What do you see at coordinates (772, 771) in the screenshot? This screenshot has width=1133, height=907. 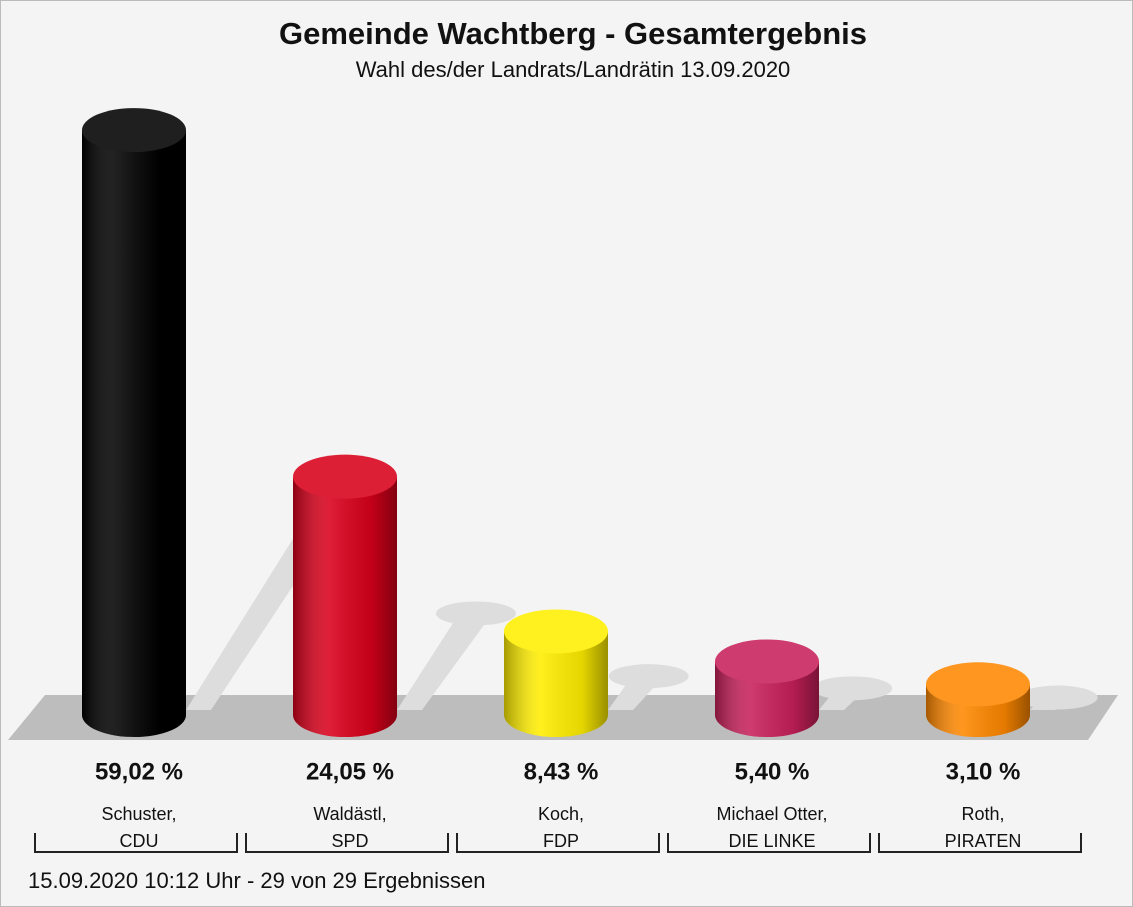 I see `value-label: 5,40 %` at bounding box center [772, 771].